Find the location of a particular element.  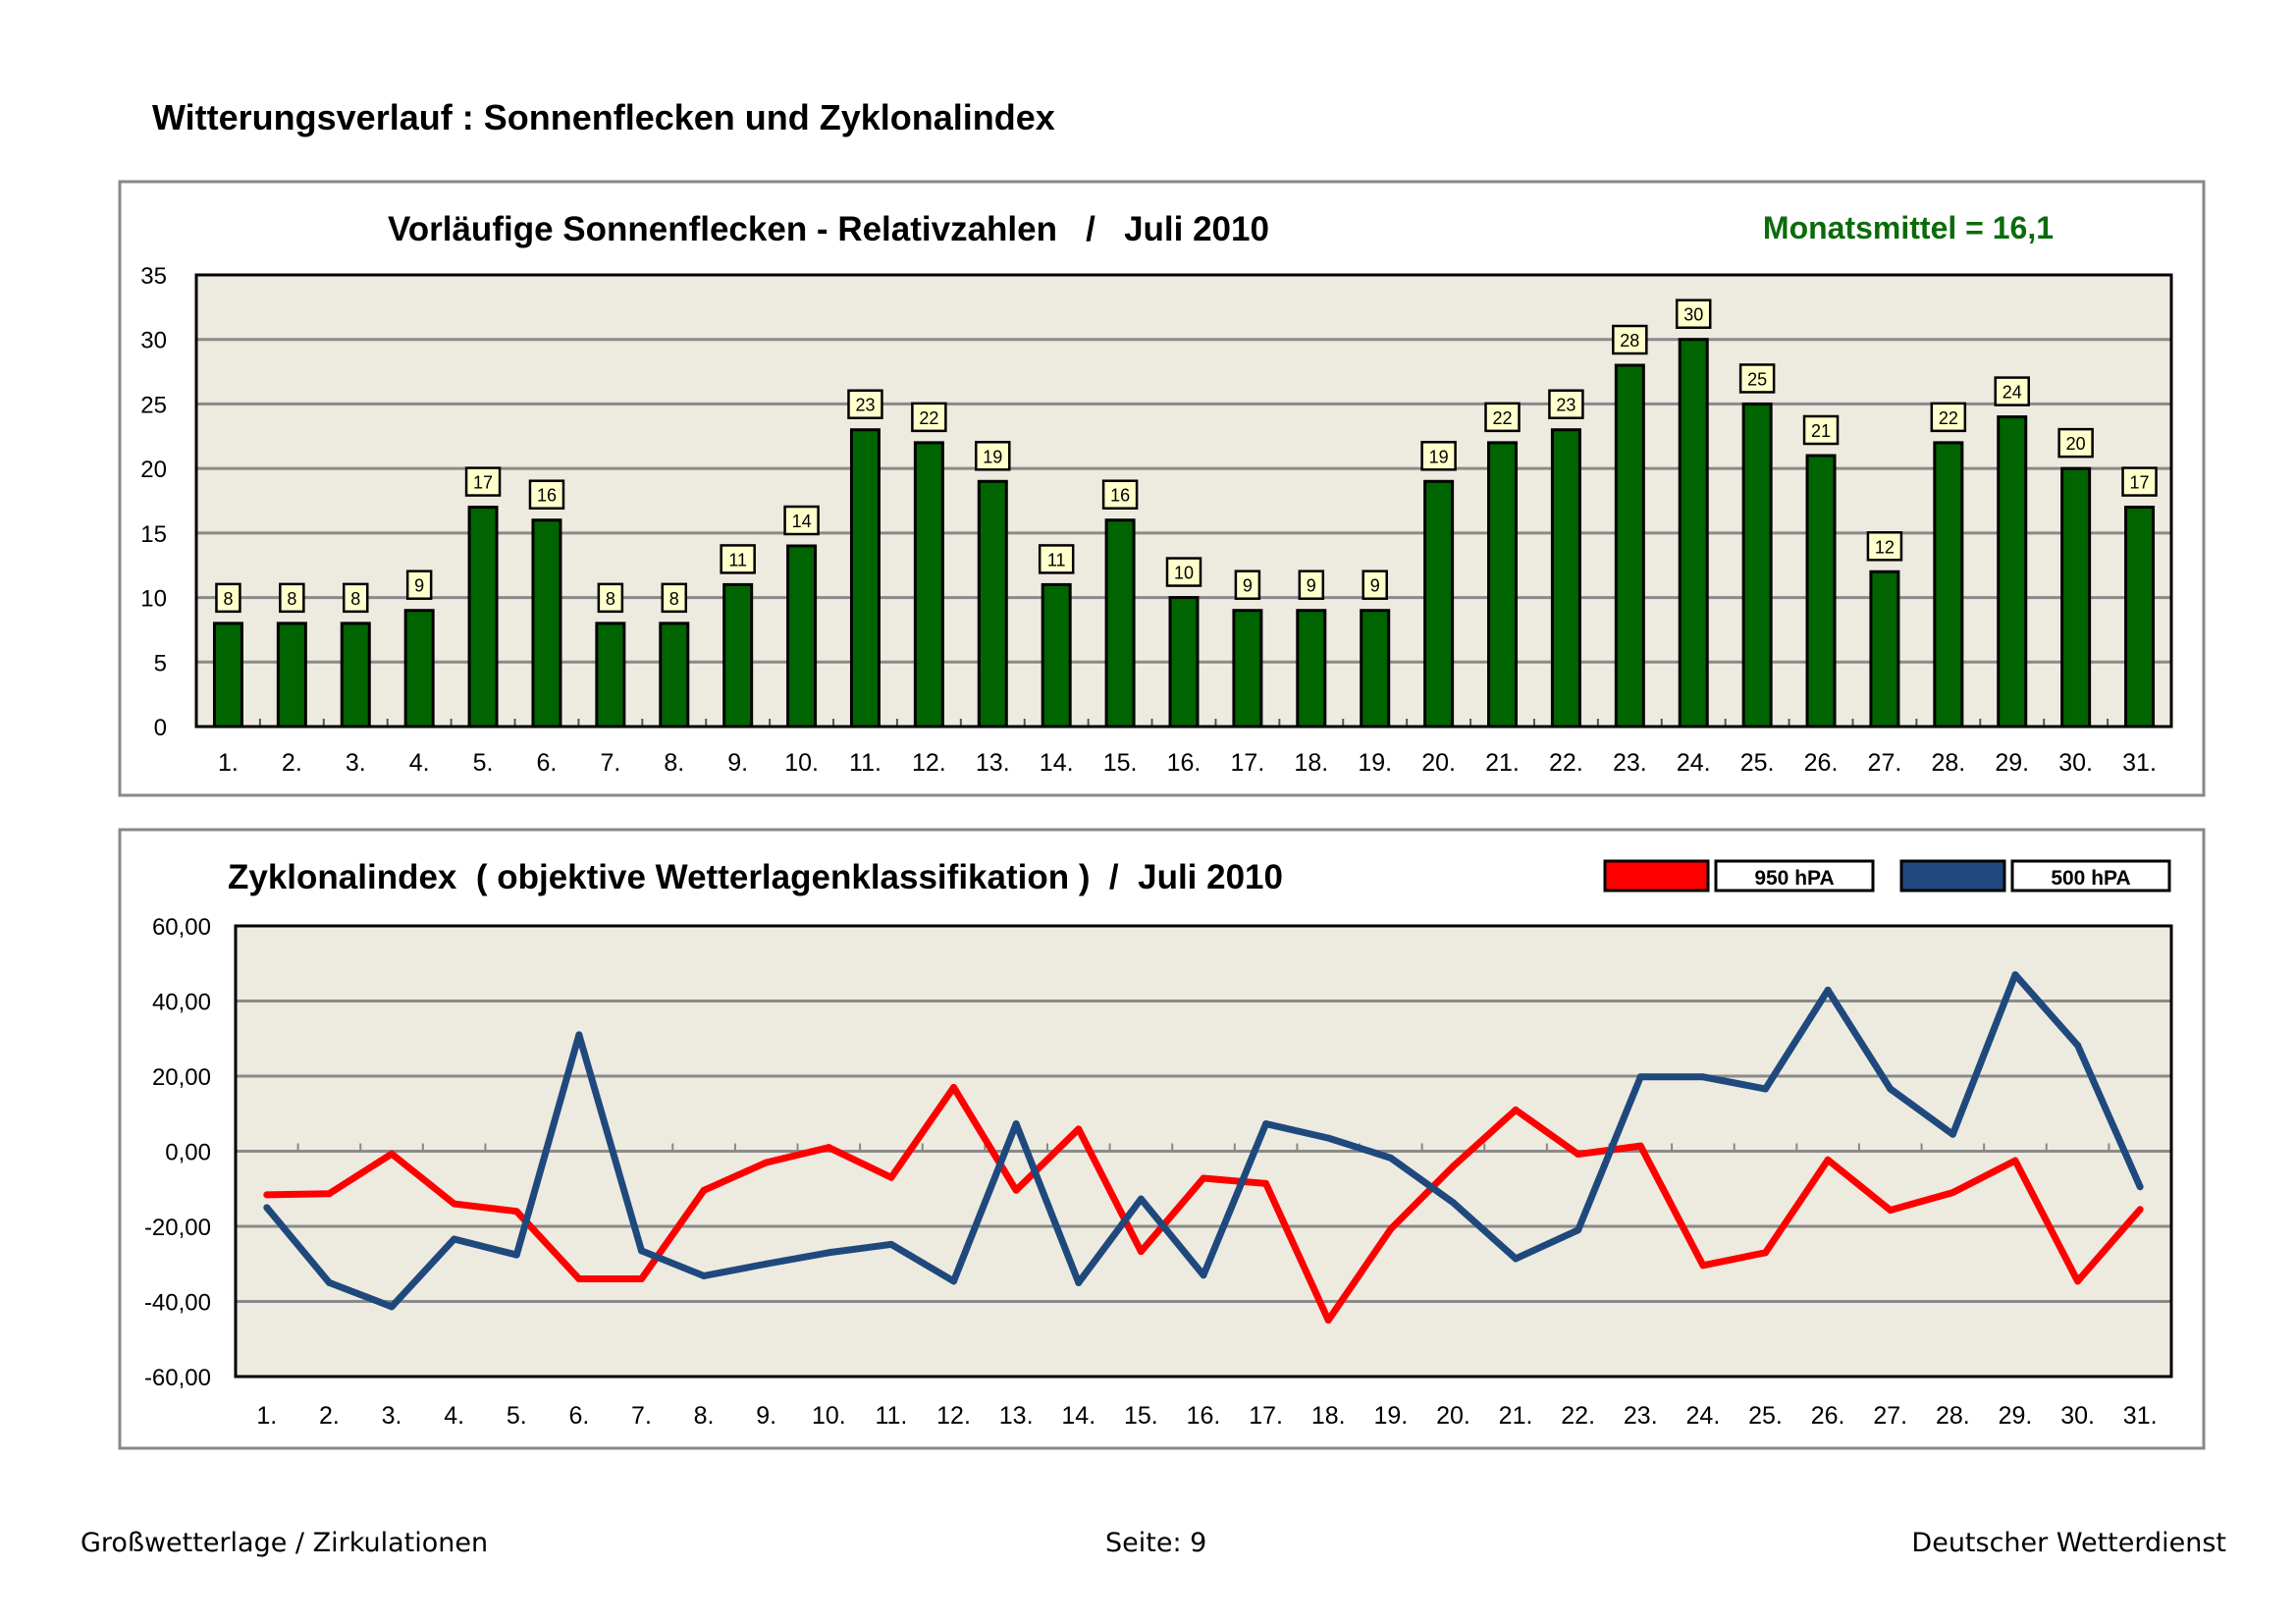

data-label: 24 is located at coordinates (2012, 393).